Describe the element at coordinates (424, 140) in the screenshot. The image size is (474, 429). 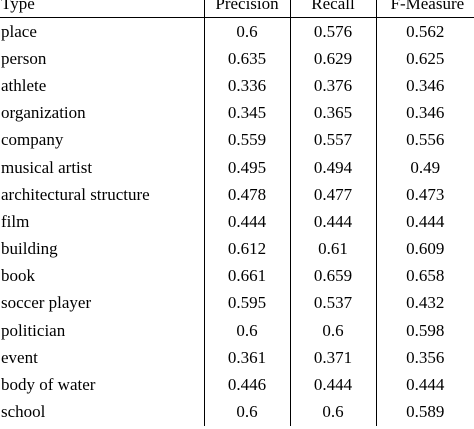
I see `cell-f-measure: 0.556` at that location.